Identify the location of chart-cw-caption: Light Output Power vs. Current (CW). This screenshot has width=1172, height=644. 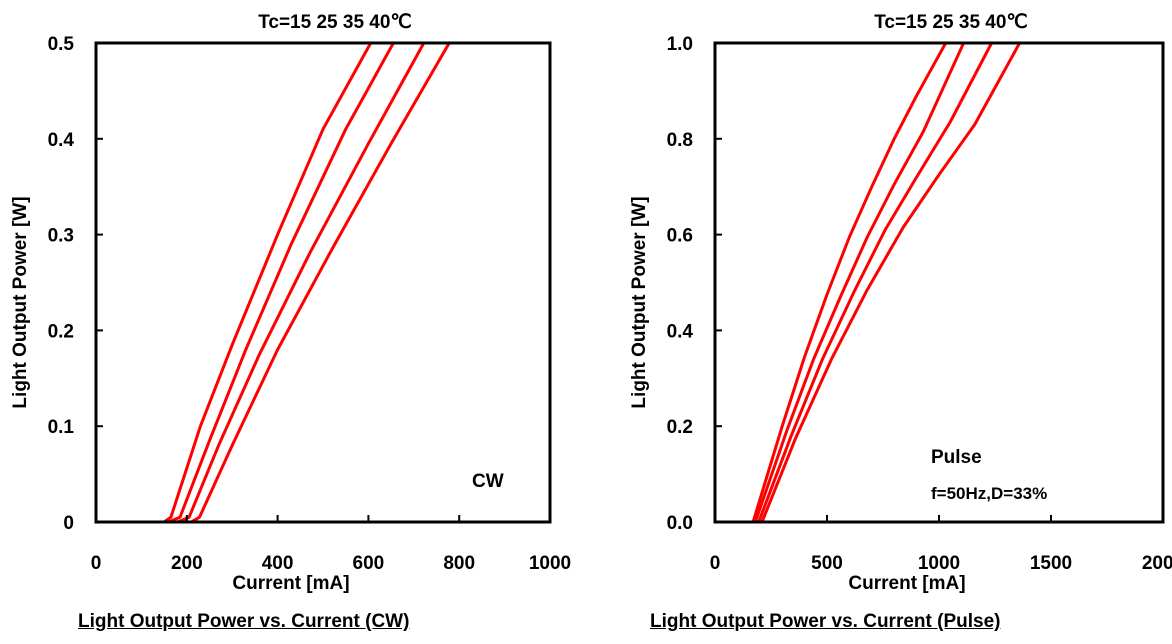
(244, 621).